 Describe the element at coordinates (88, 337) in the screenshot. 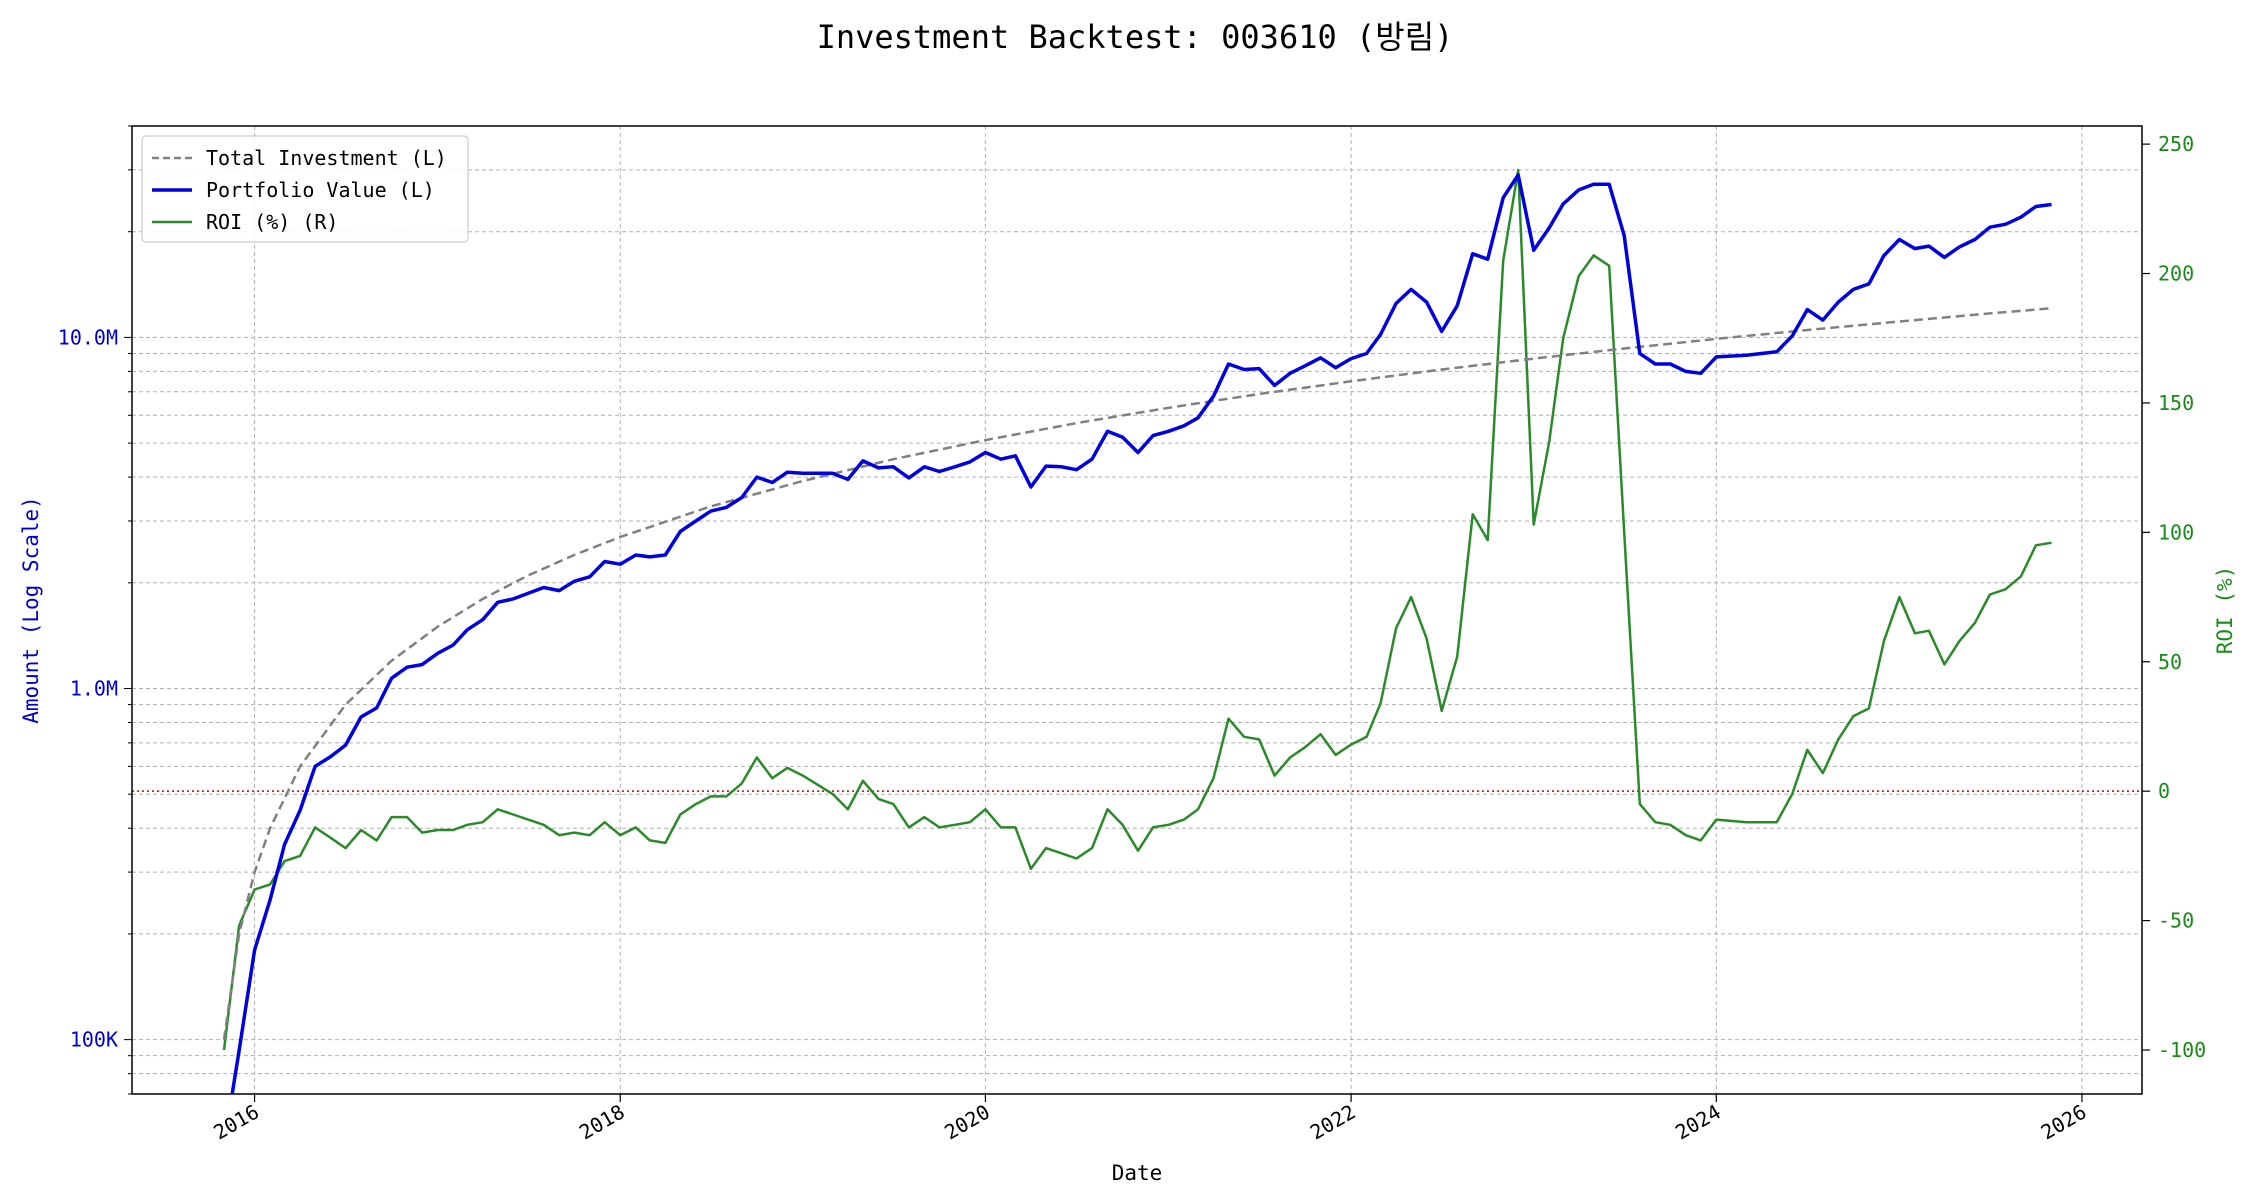

I see `y-left-tick-label: 10.0M` at that location.